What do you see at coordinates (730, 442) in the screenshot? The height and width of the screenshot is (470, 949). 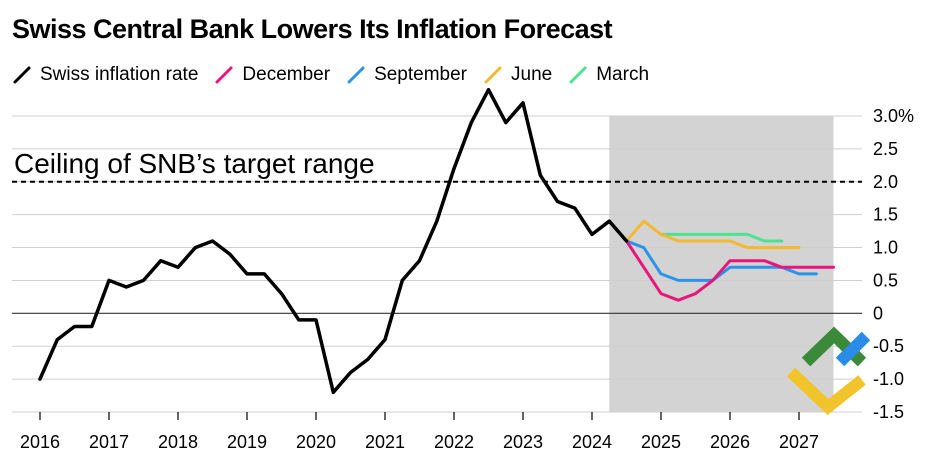 I see `x-tick-label: 2026` at bounding box center [730, 442].